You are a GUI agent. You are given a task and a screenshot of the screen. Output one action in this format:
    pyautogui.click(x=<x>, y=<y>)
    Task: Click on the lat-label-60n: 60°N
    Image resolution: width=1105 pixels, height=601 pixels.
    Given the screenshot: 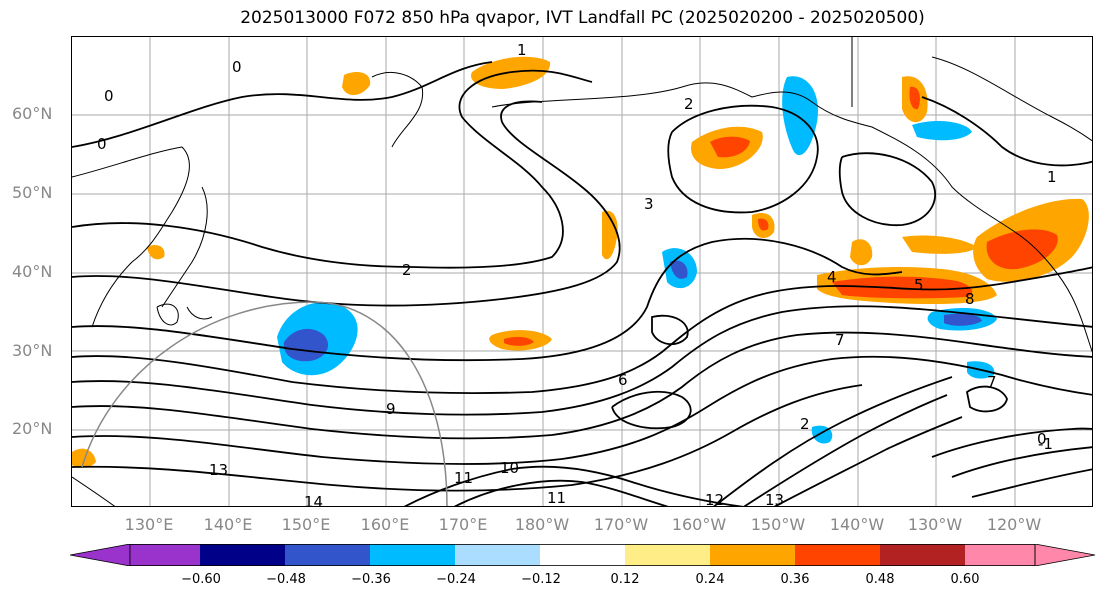 What is the action you would take?
    pyautogui.click(x=32, y=113)
    